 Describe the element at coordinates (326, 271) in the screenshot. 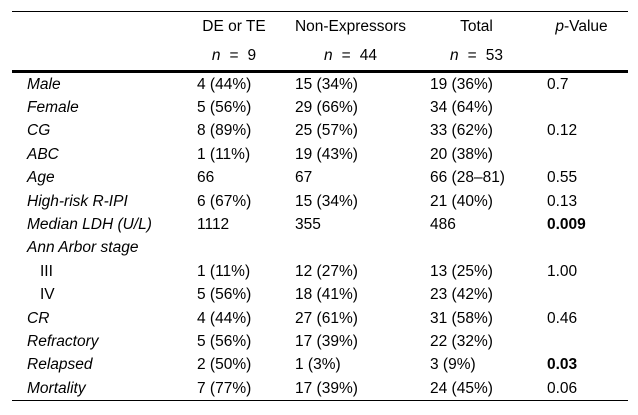

I see `cell-non-expressors: 12 (27%)` at that location.